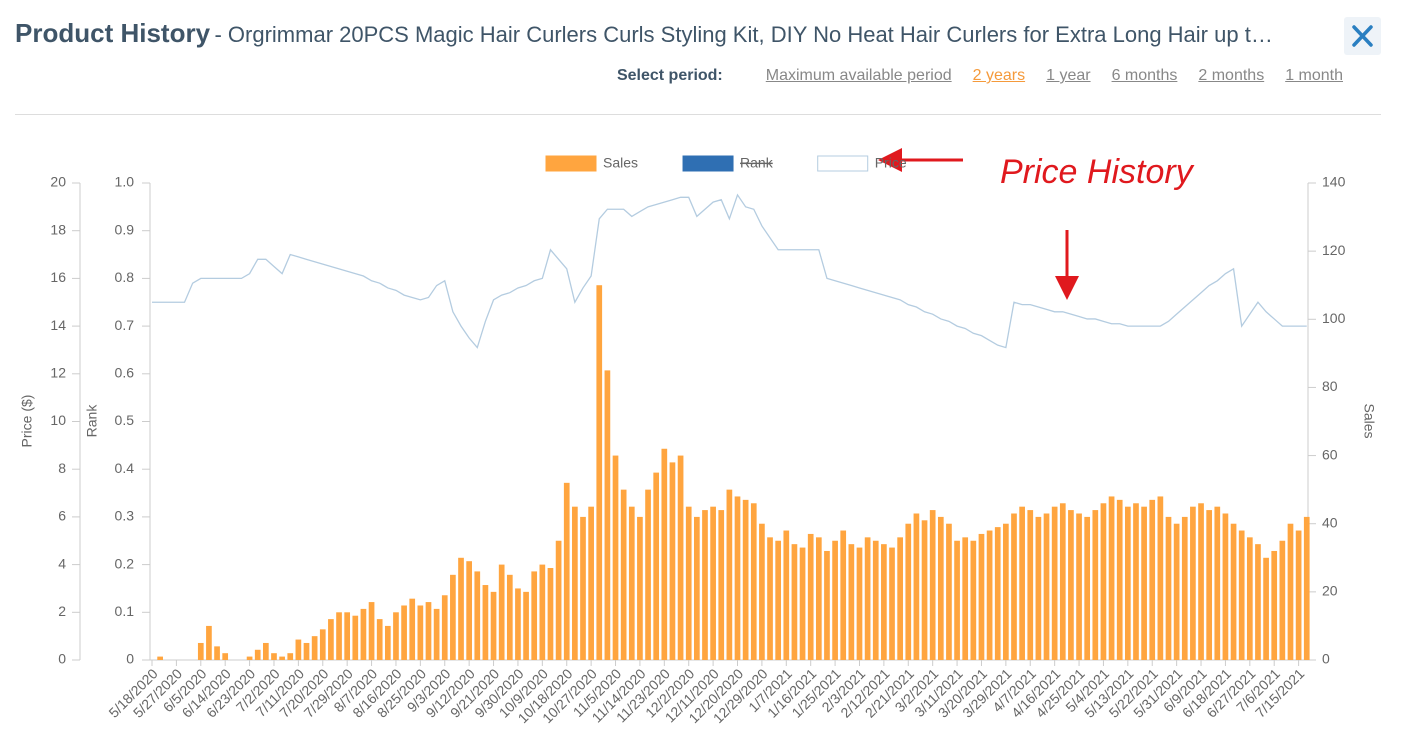  What do you see at coordinates (58, 325) in the screenshot?
I see `y-tick-label: 14` at bounding box center [58, 325].